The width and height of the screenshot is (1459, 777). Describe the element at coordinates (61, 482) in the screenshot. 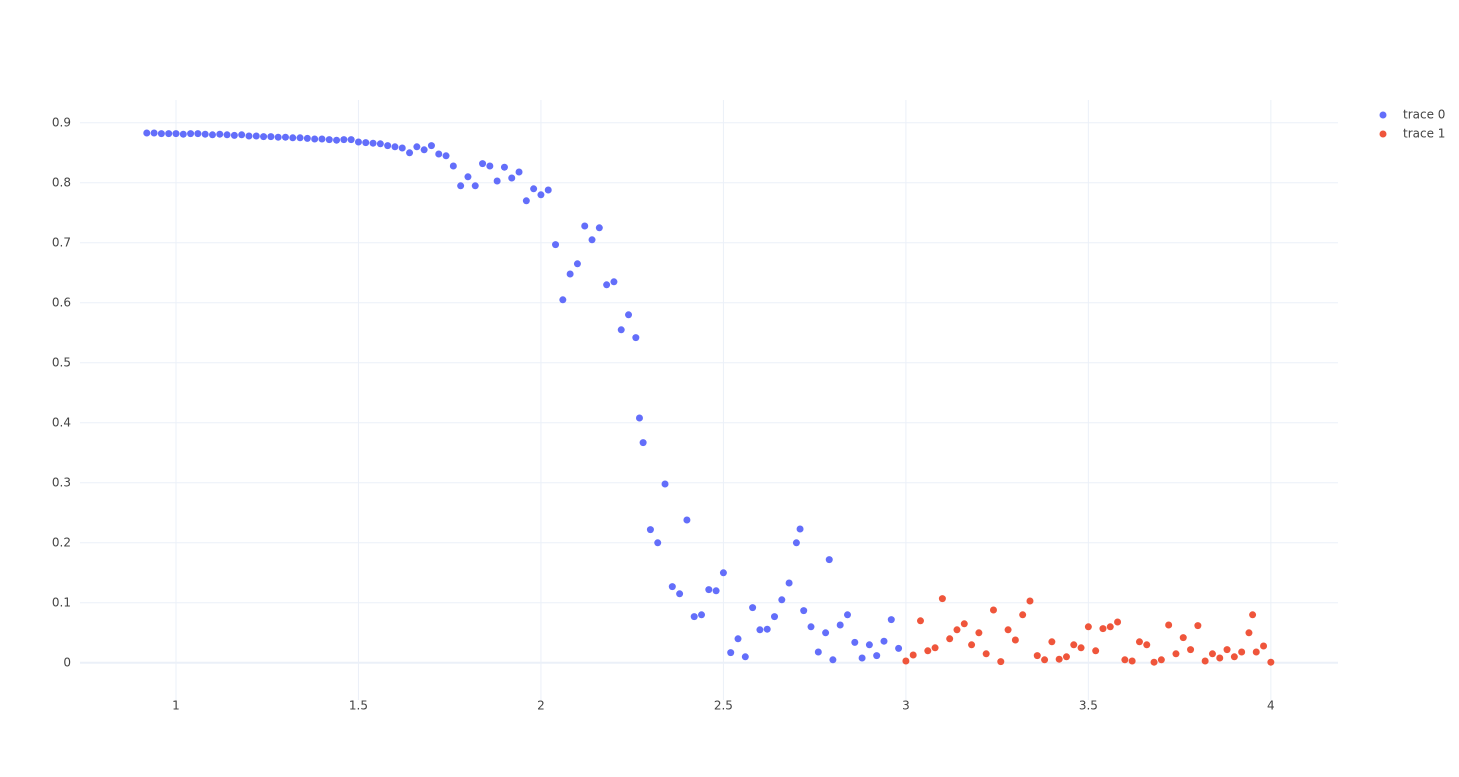

I see `y-tick-label: 0.3` at that location.